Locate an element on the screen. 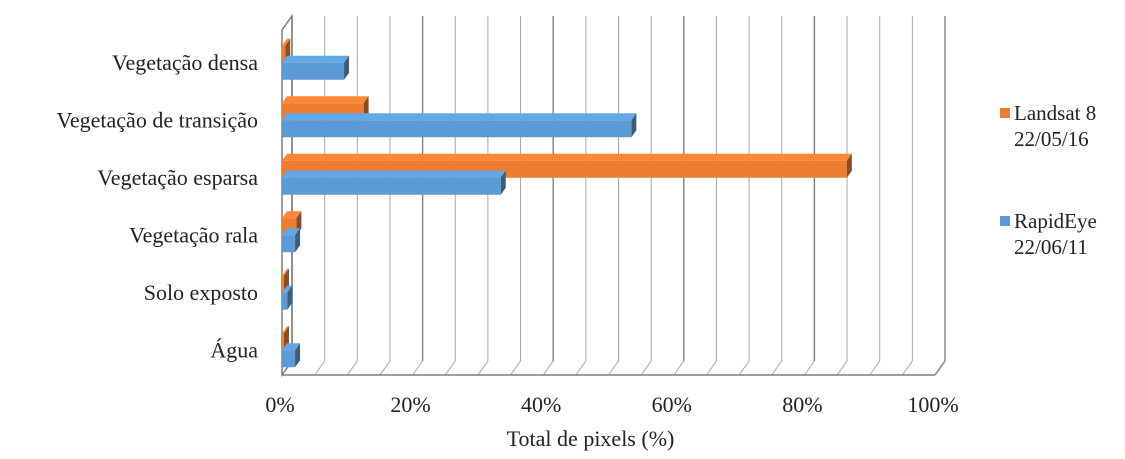 This screenshot has width=1125, height=459. legend-label-rapideye-line1: RapidEye is located at coordinates (1055, 221).